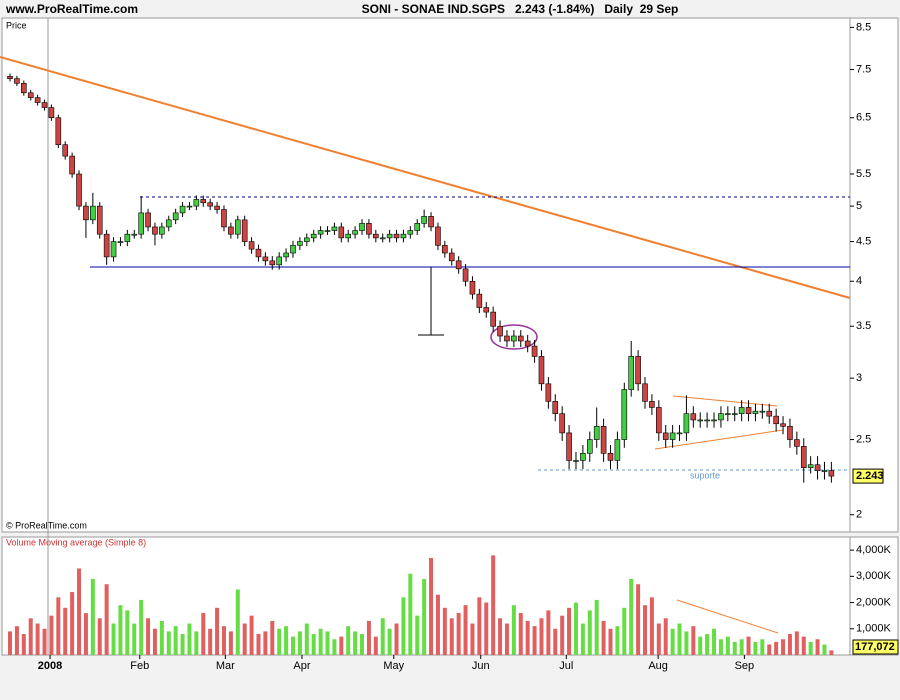 The height and width of the screenshot is (700, 900). Describe the element at coordinates (874, 596) in the screenshot. I see `volume-axis-pane` at that location.